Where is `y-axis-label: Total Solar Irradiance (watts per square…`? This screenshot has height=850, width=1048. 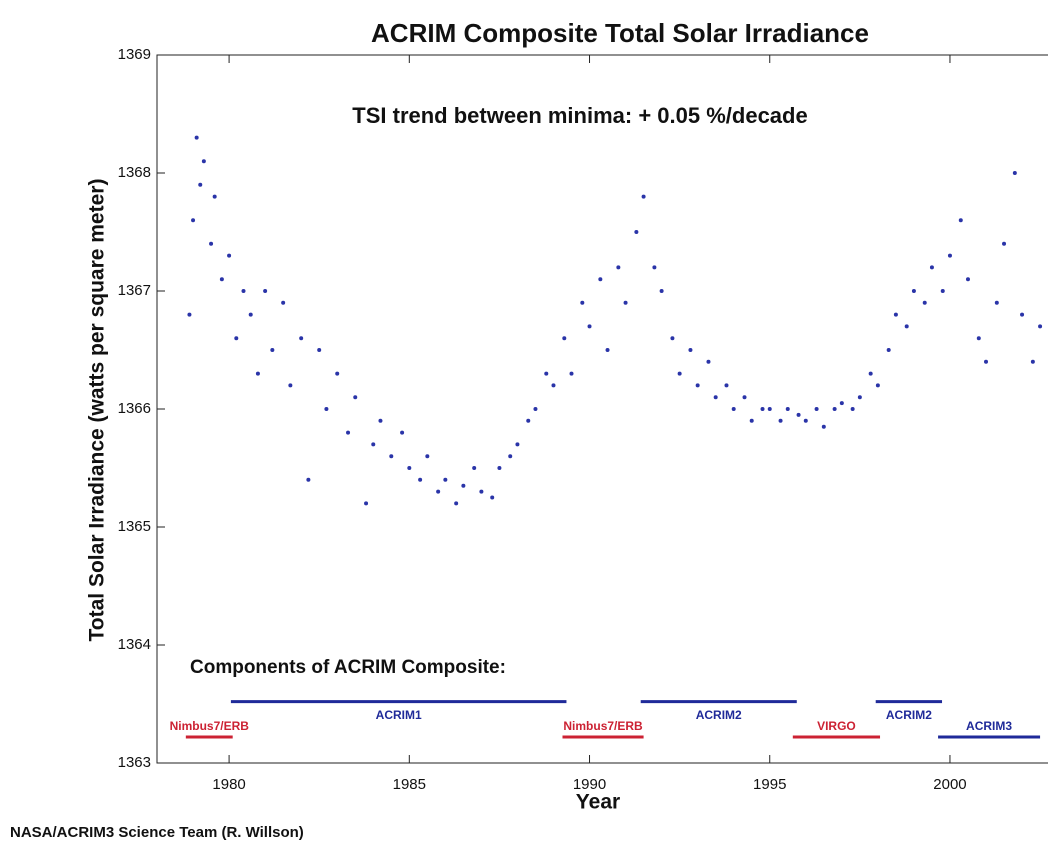
y-axis-label: Total Solar Irradiance (watts per square… is located at coordinates (97, 410).